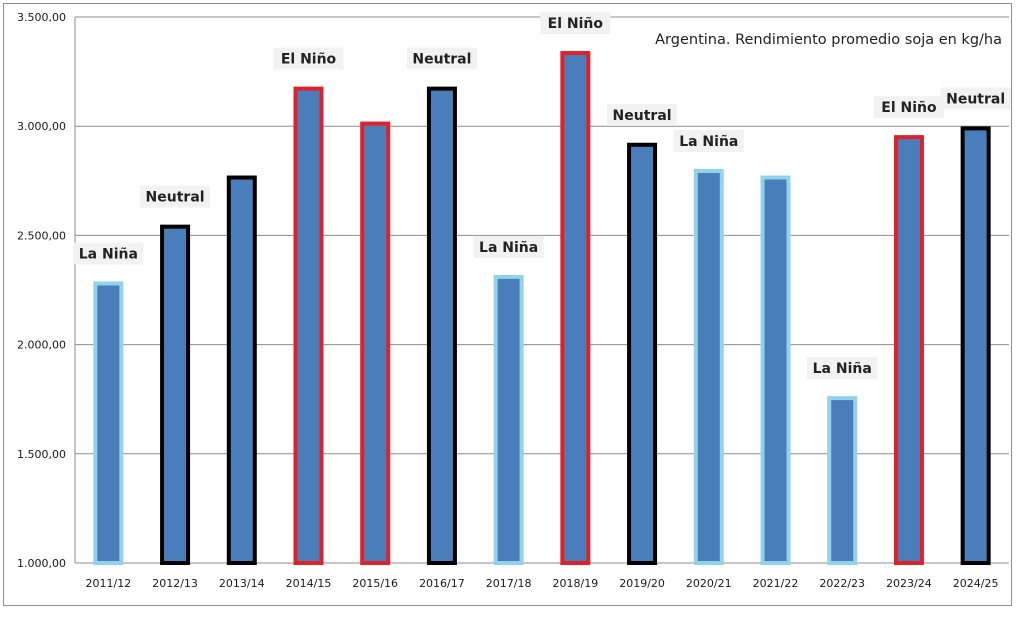  I want to click on x-tick-label: 2020/21, so click(709, 583).